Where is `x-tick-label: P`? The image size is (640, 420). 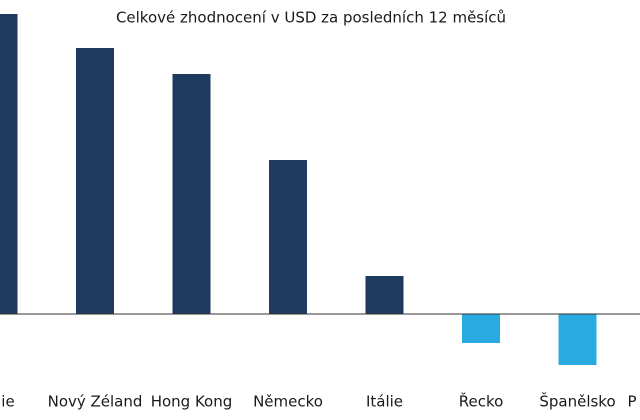 x-tick-label: P is located at coordinates (631, 402).